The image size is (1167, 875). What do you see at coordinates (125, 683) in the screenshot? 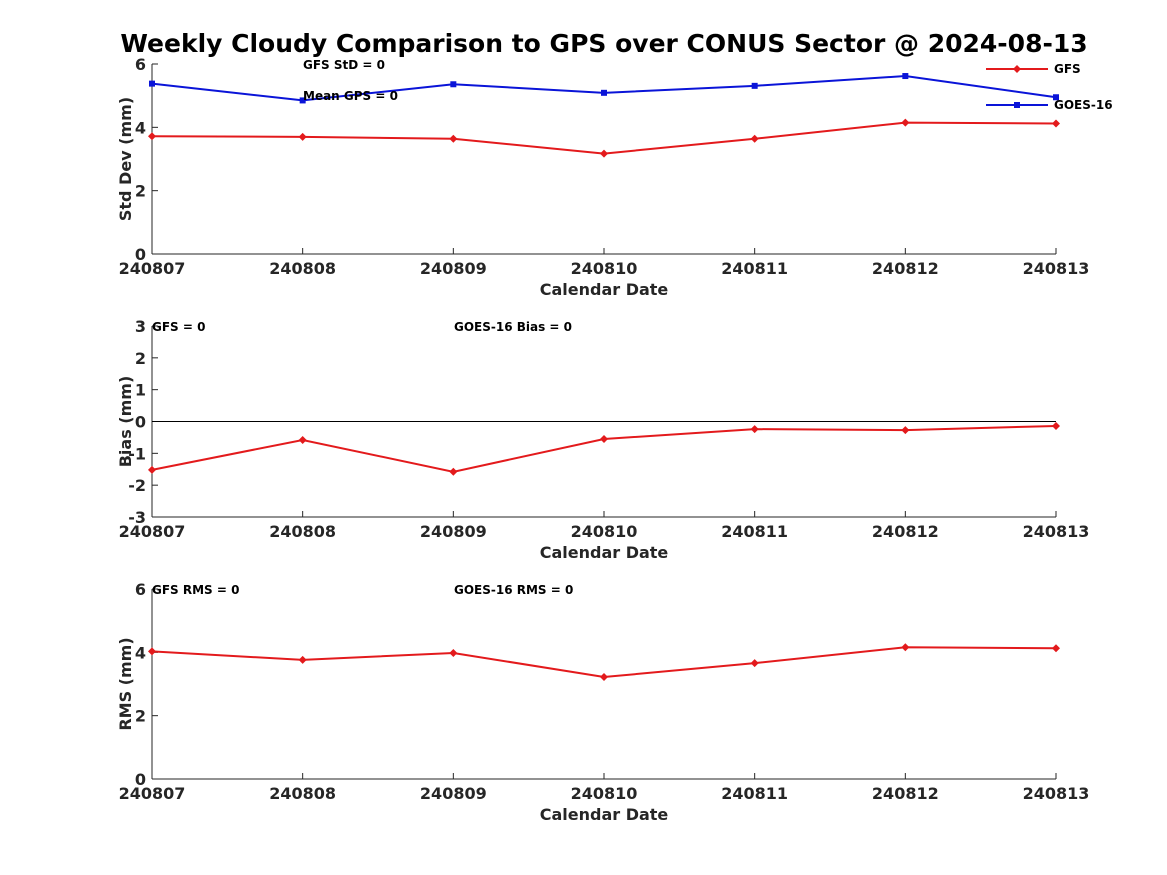
I see `y-axis-label: RMS (mm)` at bounding box center [125, 683].